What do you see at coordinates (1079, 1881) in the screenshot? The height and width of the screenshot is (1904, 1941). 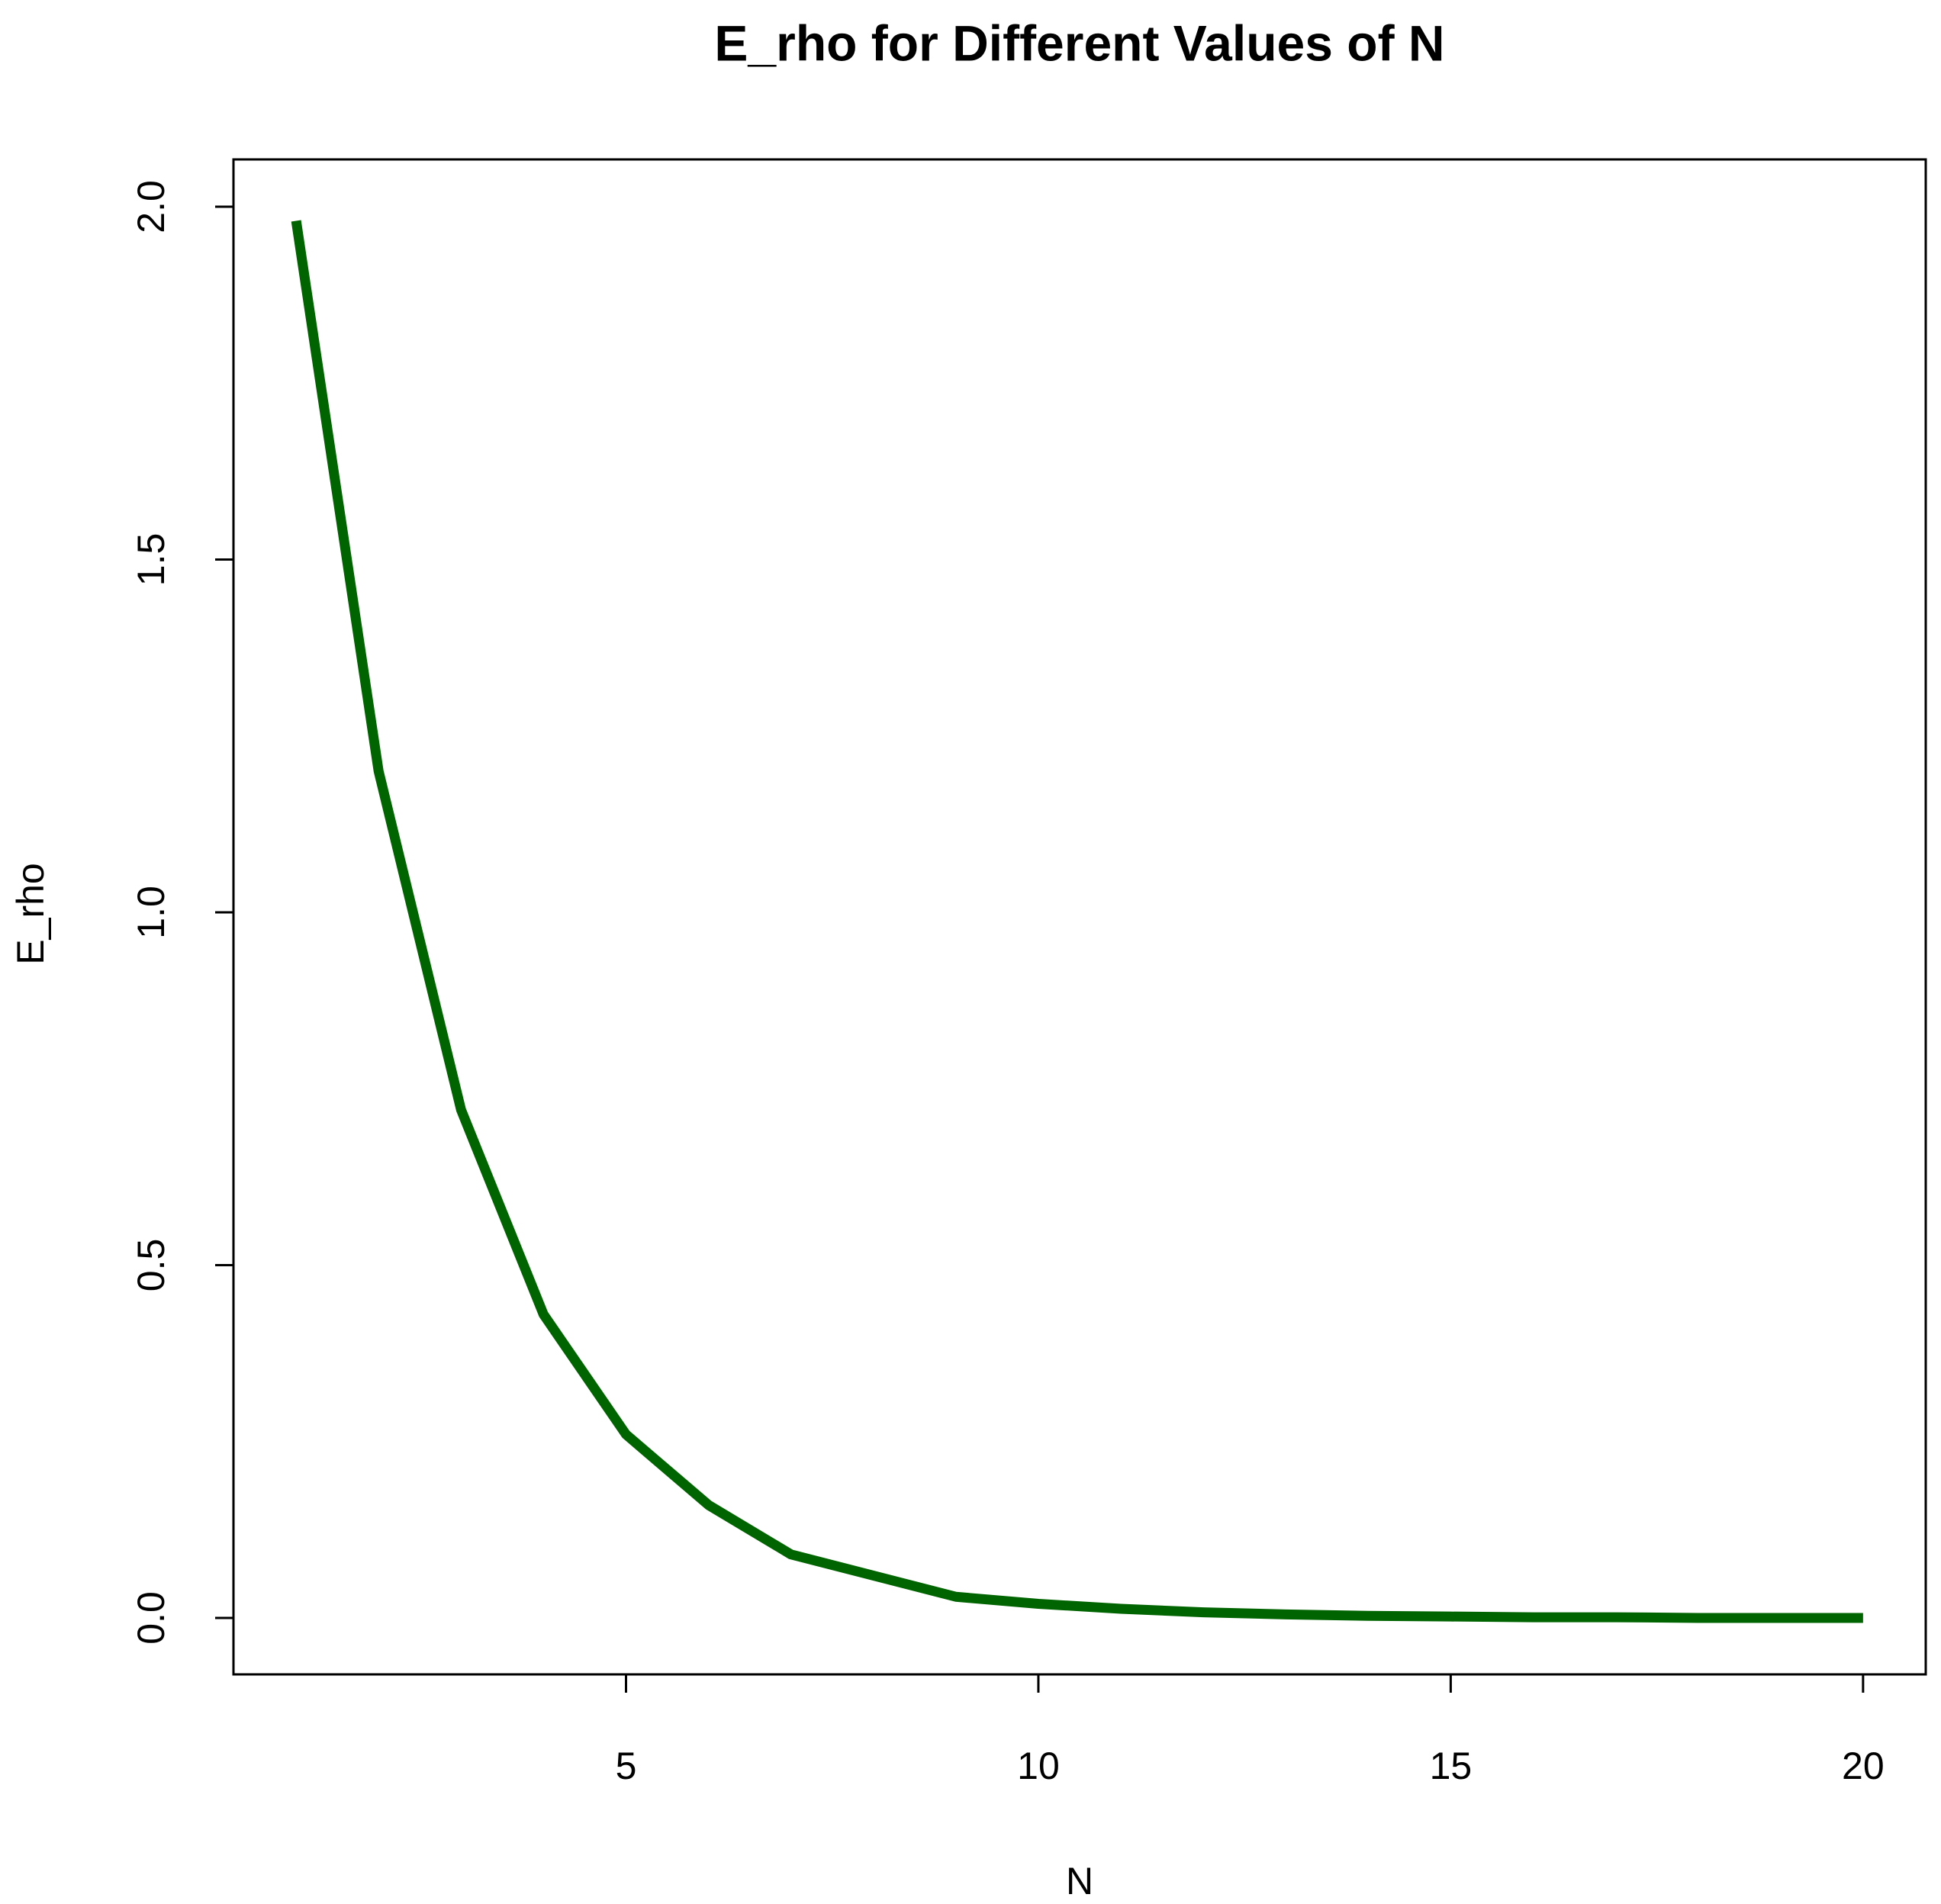 I see `x-axis-label: N` at bounding box center [1079, 1881].